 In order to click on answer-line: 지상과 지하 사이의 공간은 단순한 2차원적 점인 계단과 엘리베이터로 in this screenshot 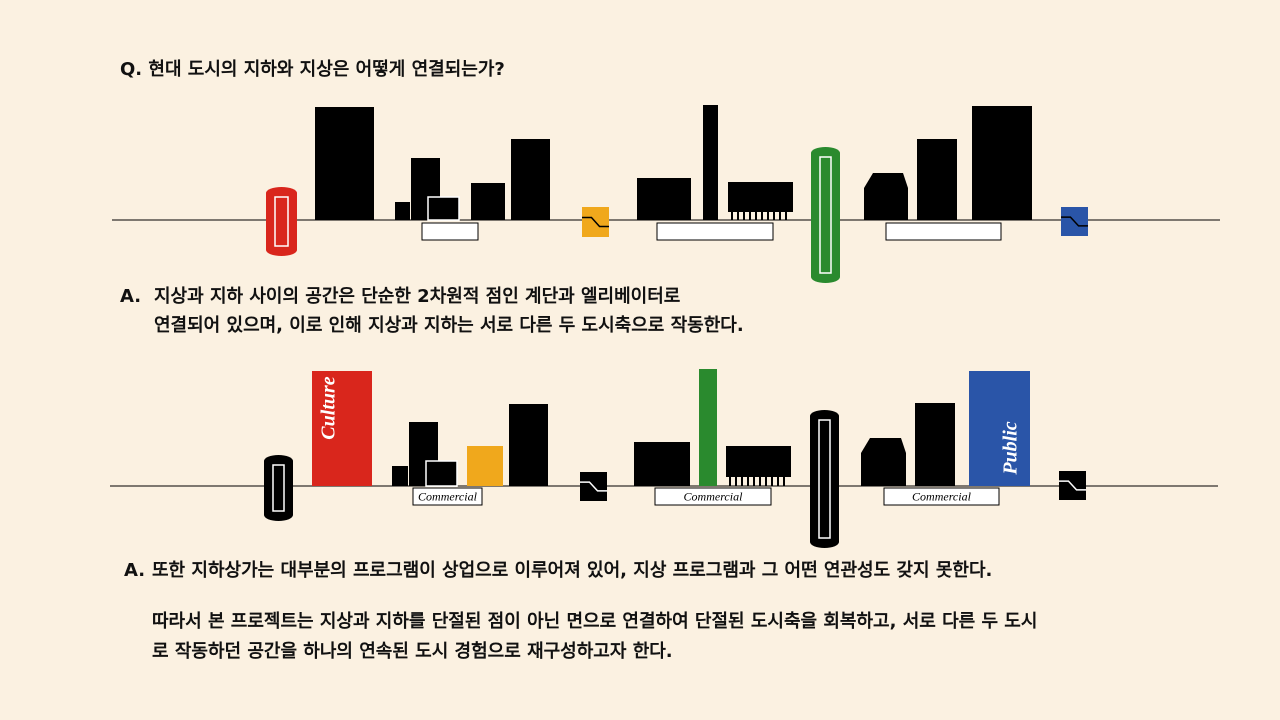, I will do `click(417, 296)`.